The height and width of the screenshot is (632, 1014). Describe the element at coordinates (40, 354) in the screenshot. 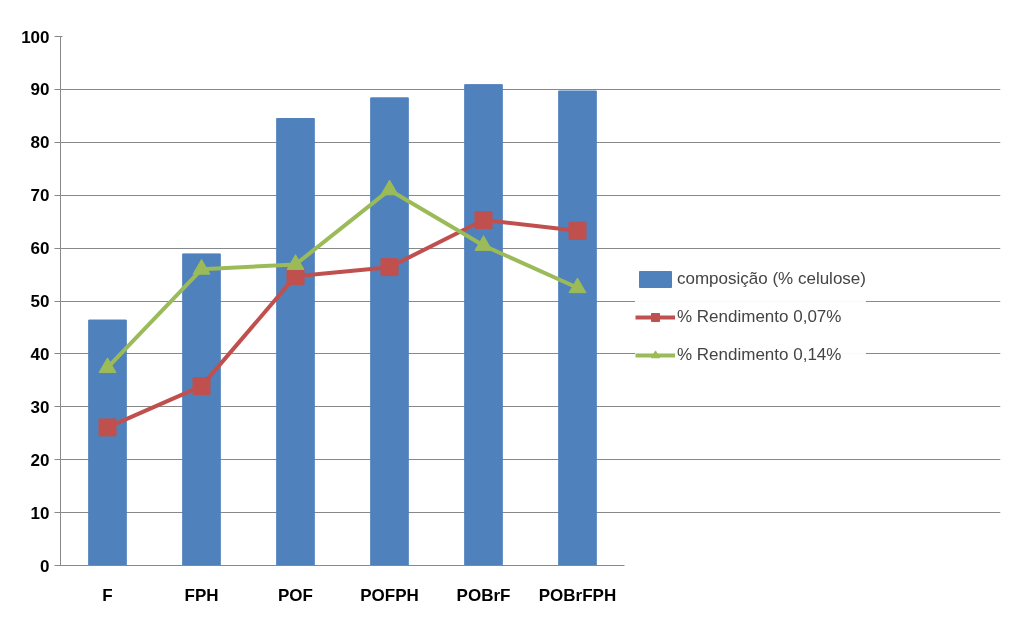

I see `y-tick-label: 40` at that location.